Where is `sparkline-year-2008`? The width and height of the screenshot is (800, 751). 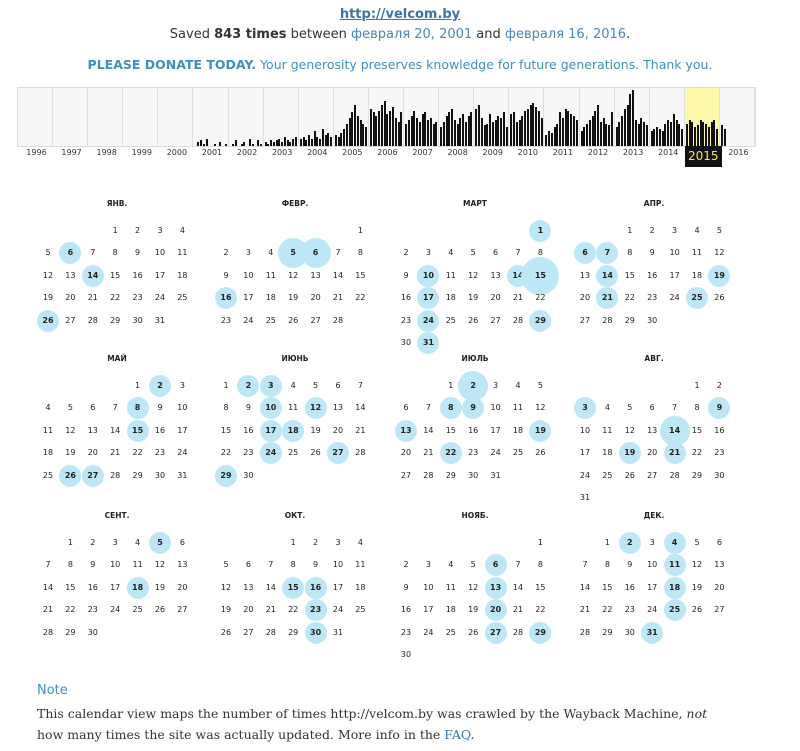 sparkline-year-2008 is located at coordinates (457, 117).